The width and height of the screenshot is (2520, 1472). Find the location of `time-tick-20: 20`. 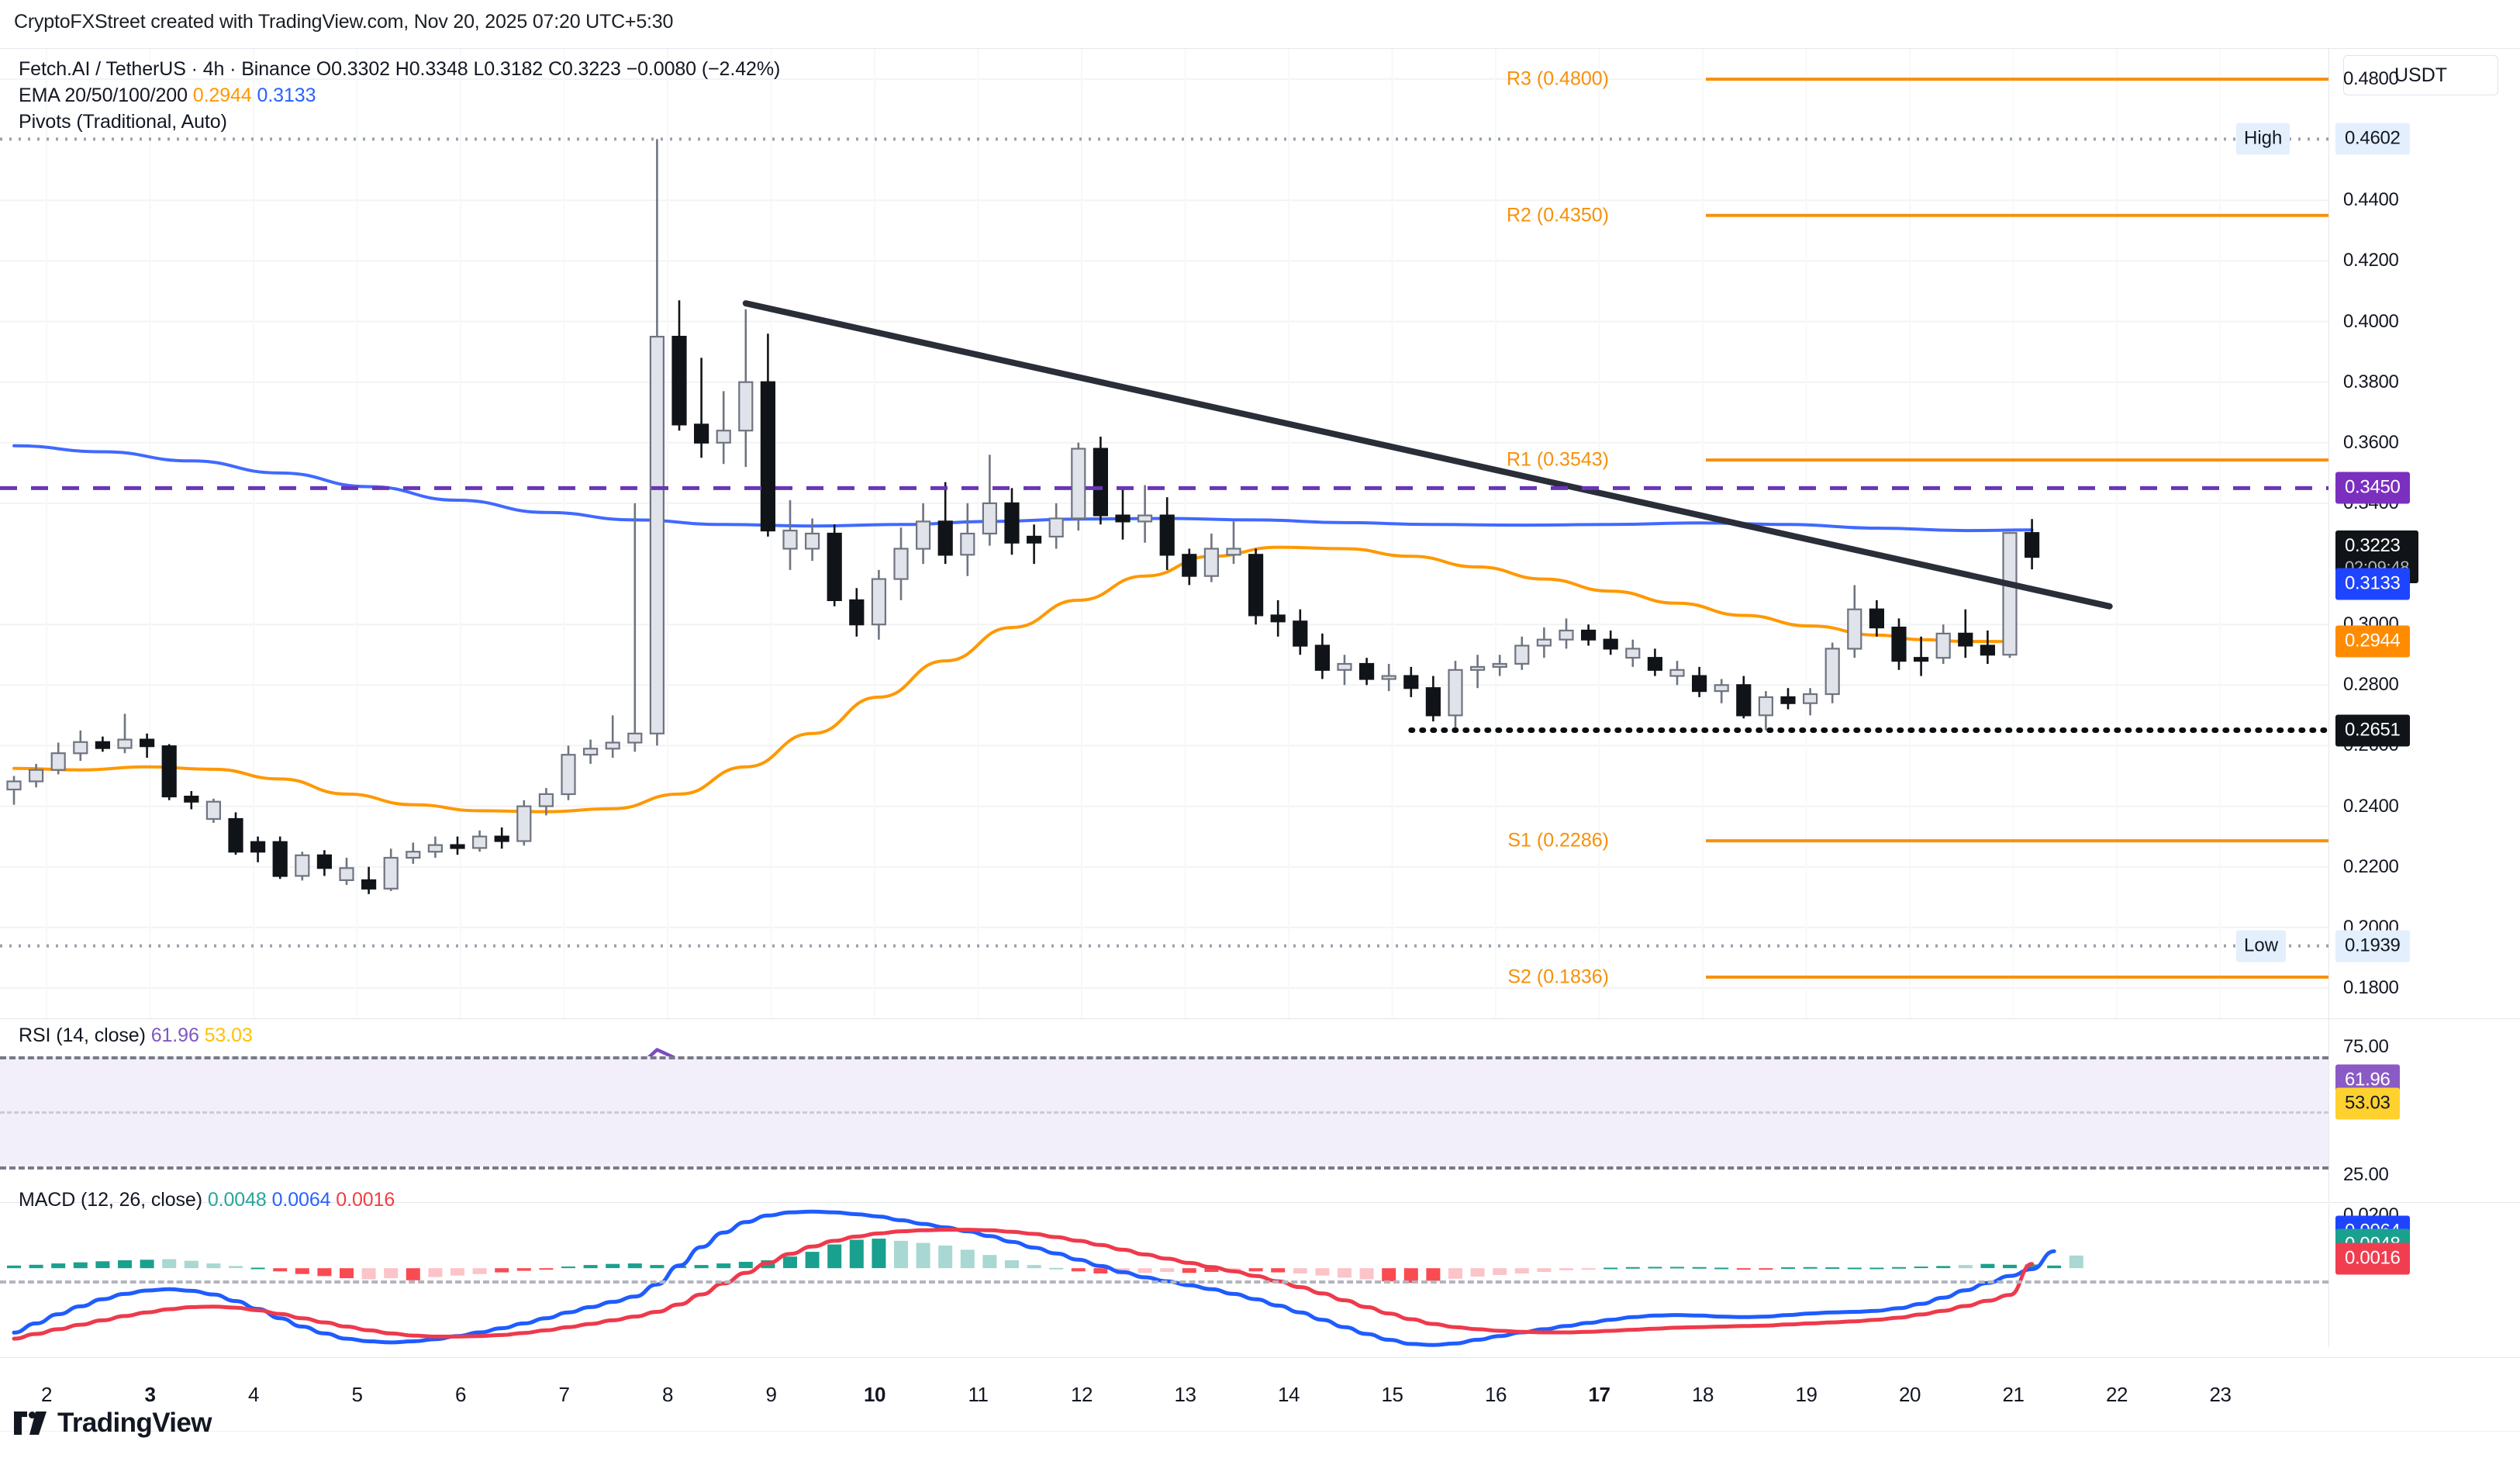

time-tick-20: 20 is located at coordinates (1910, 1394).